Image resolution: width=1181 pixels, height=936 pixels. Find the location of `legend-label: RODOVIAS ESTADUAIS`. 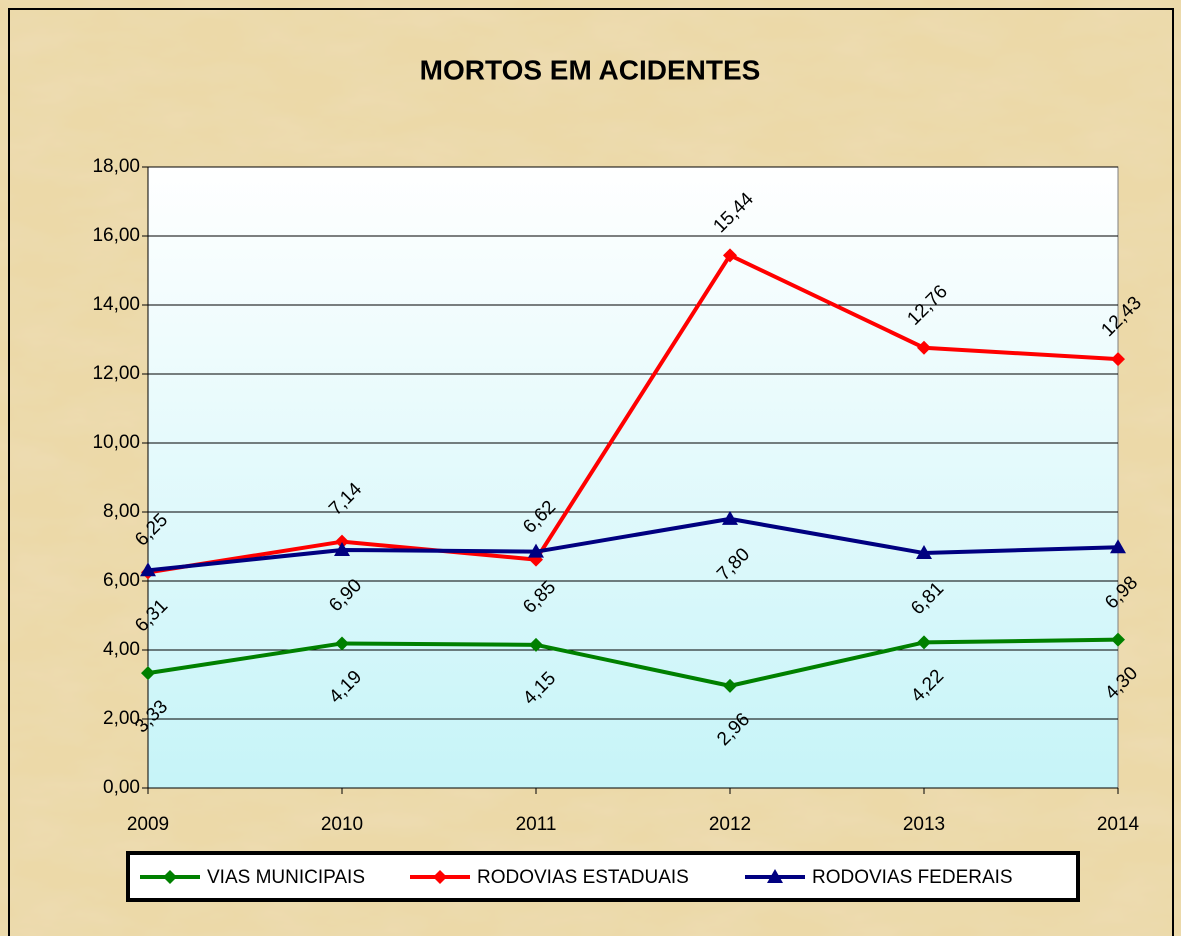

legend-label: RODOVIAS ESTADUAIS is located at coordinates (583, 877).